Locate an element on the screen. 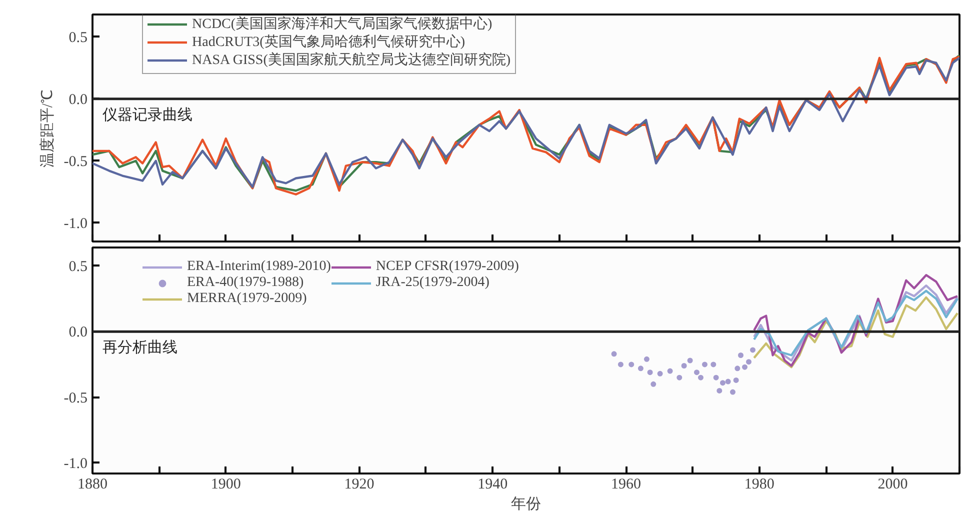 The image size is (963, 529). legend-label: ERA-Interim(1989-2010) is located at coordinates (259, 267).